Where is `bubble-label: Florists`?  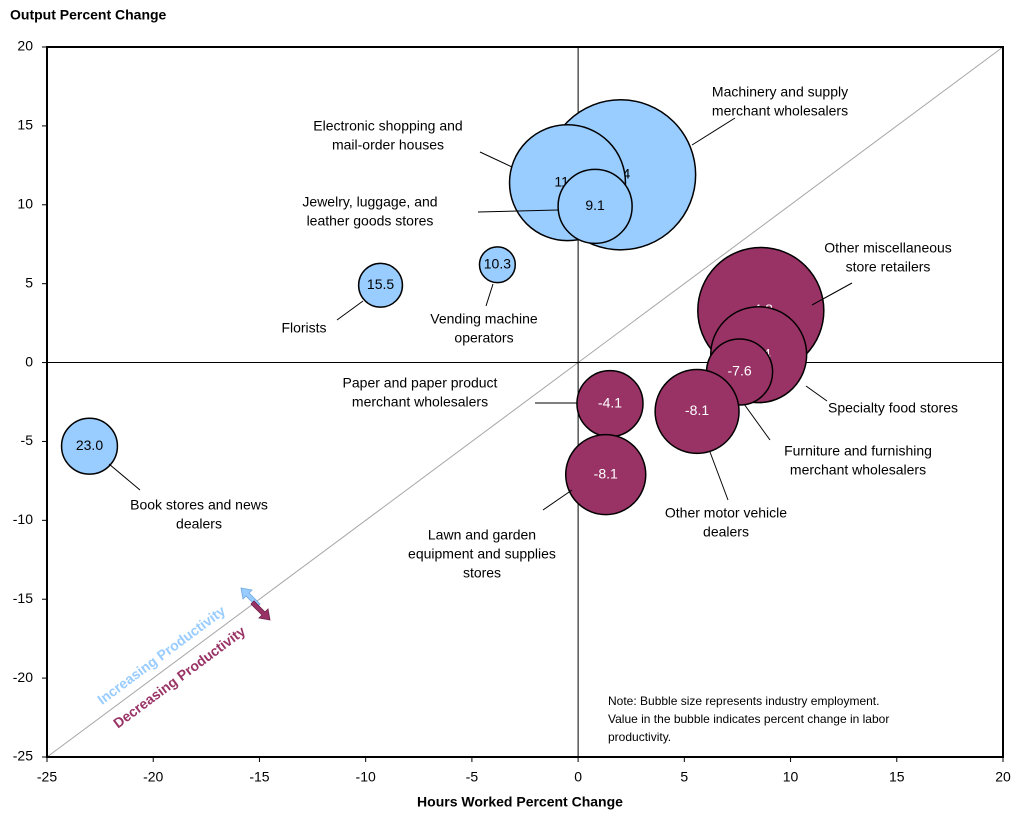 bubble-label: Florists is located at coordinates (303, 328).